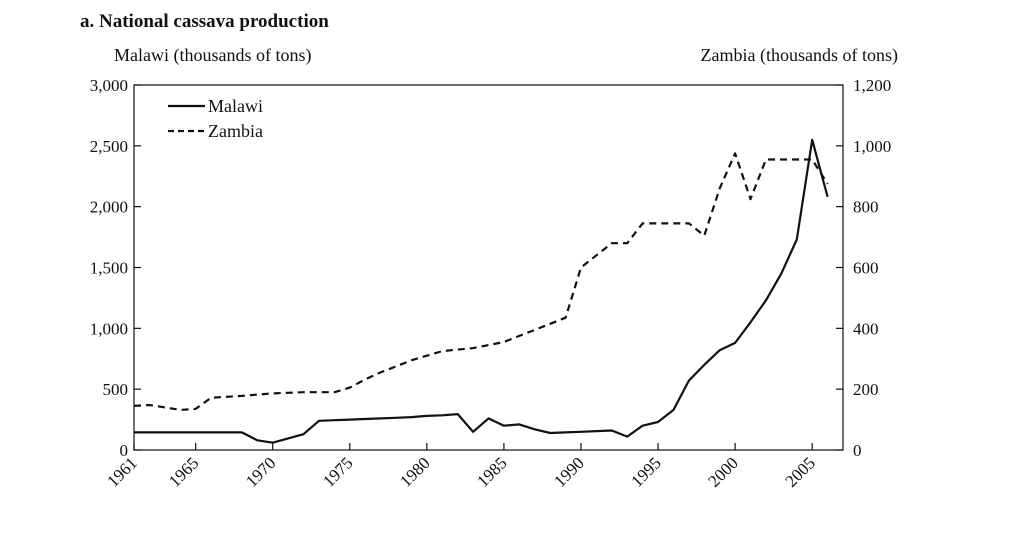 The width and height of the screenshot is (1029, 542). Describe the element at coordinates (645, 471) in the screenshot. I see `x-tick-label: 1995` at that location.